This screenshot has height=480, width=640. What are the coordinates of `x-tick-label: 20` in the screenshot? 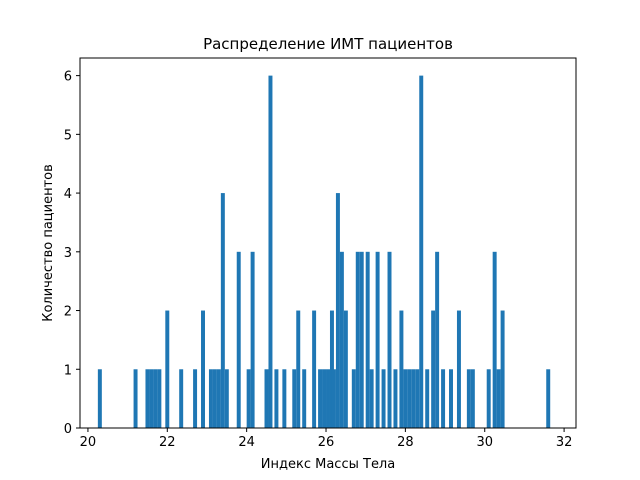 It's located at (88, 442).